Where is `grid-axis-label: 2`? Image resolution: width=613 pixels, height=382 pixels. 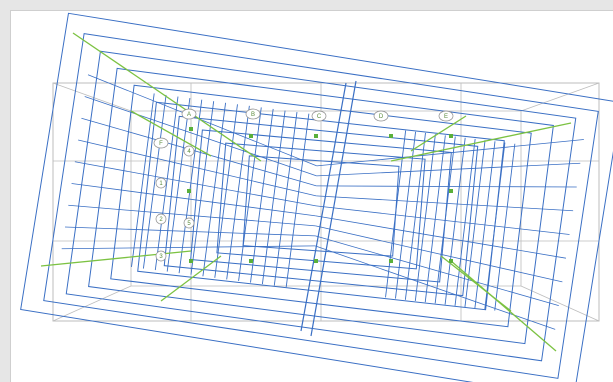 grid-axis-label: 2 is located at coordinates (161, 220).